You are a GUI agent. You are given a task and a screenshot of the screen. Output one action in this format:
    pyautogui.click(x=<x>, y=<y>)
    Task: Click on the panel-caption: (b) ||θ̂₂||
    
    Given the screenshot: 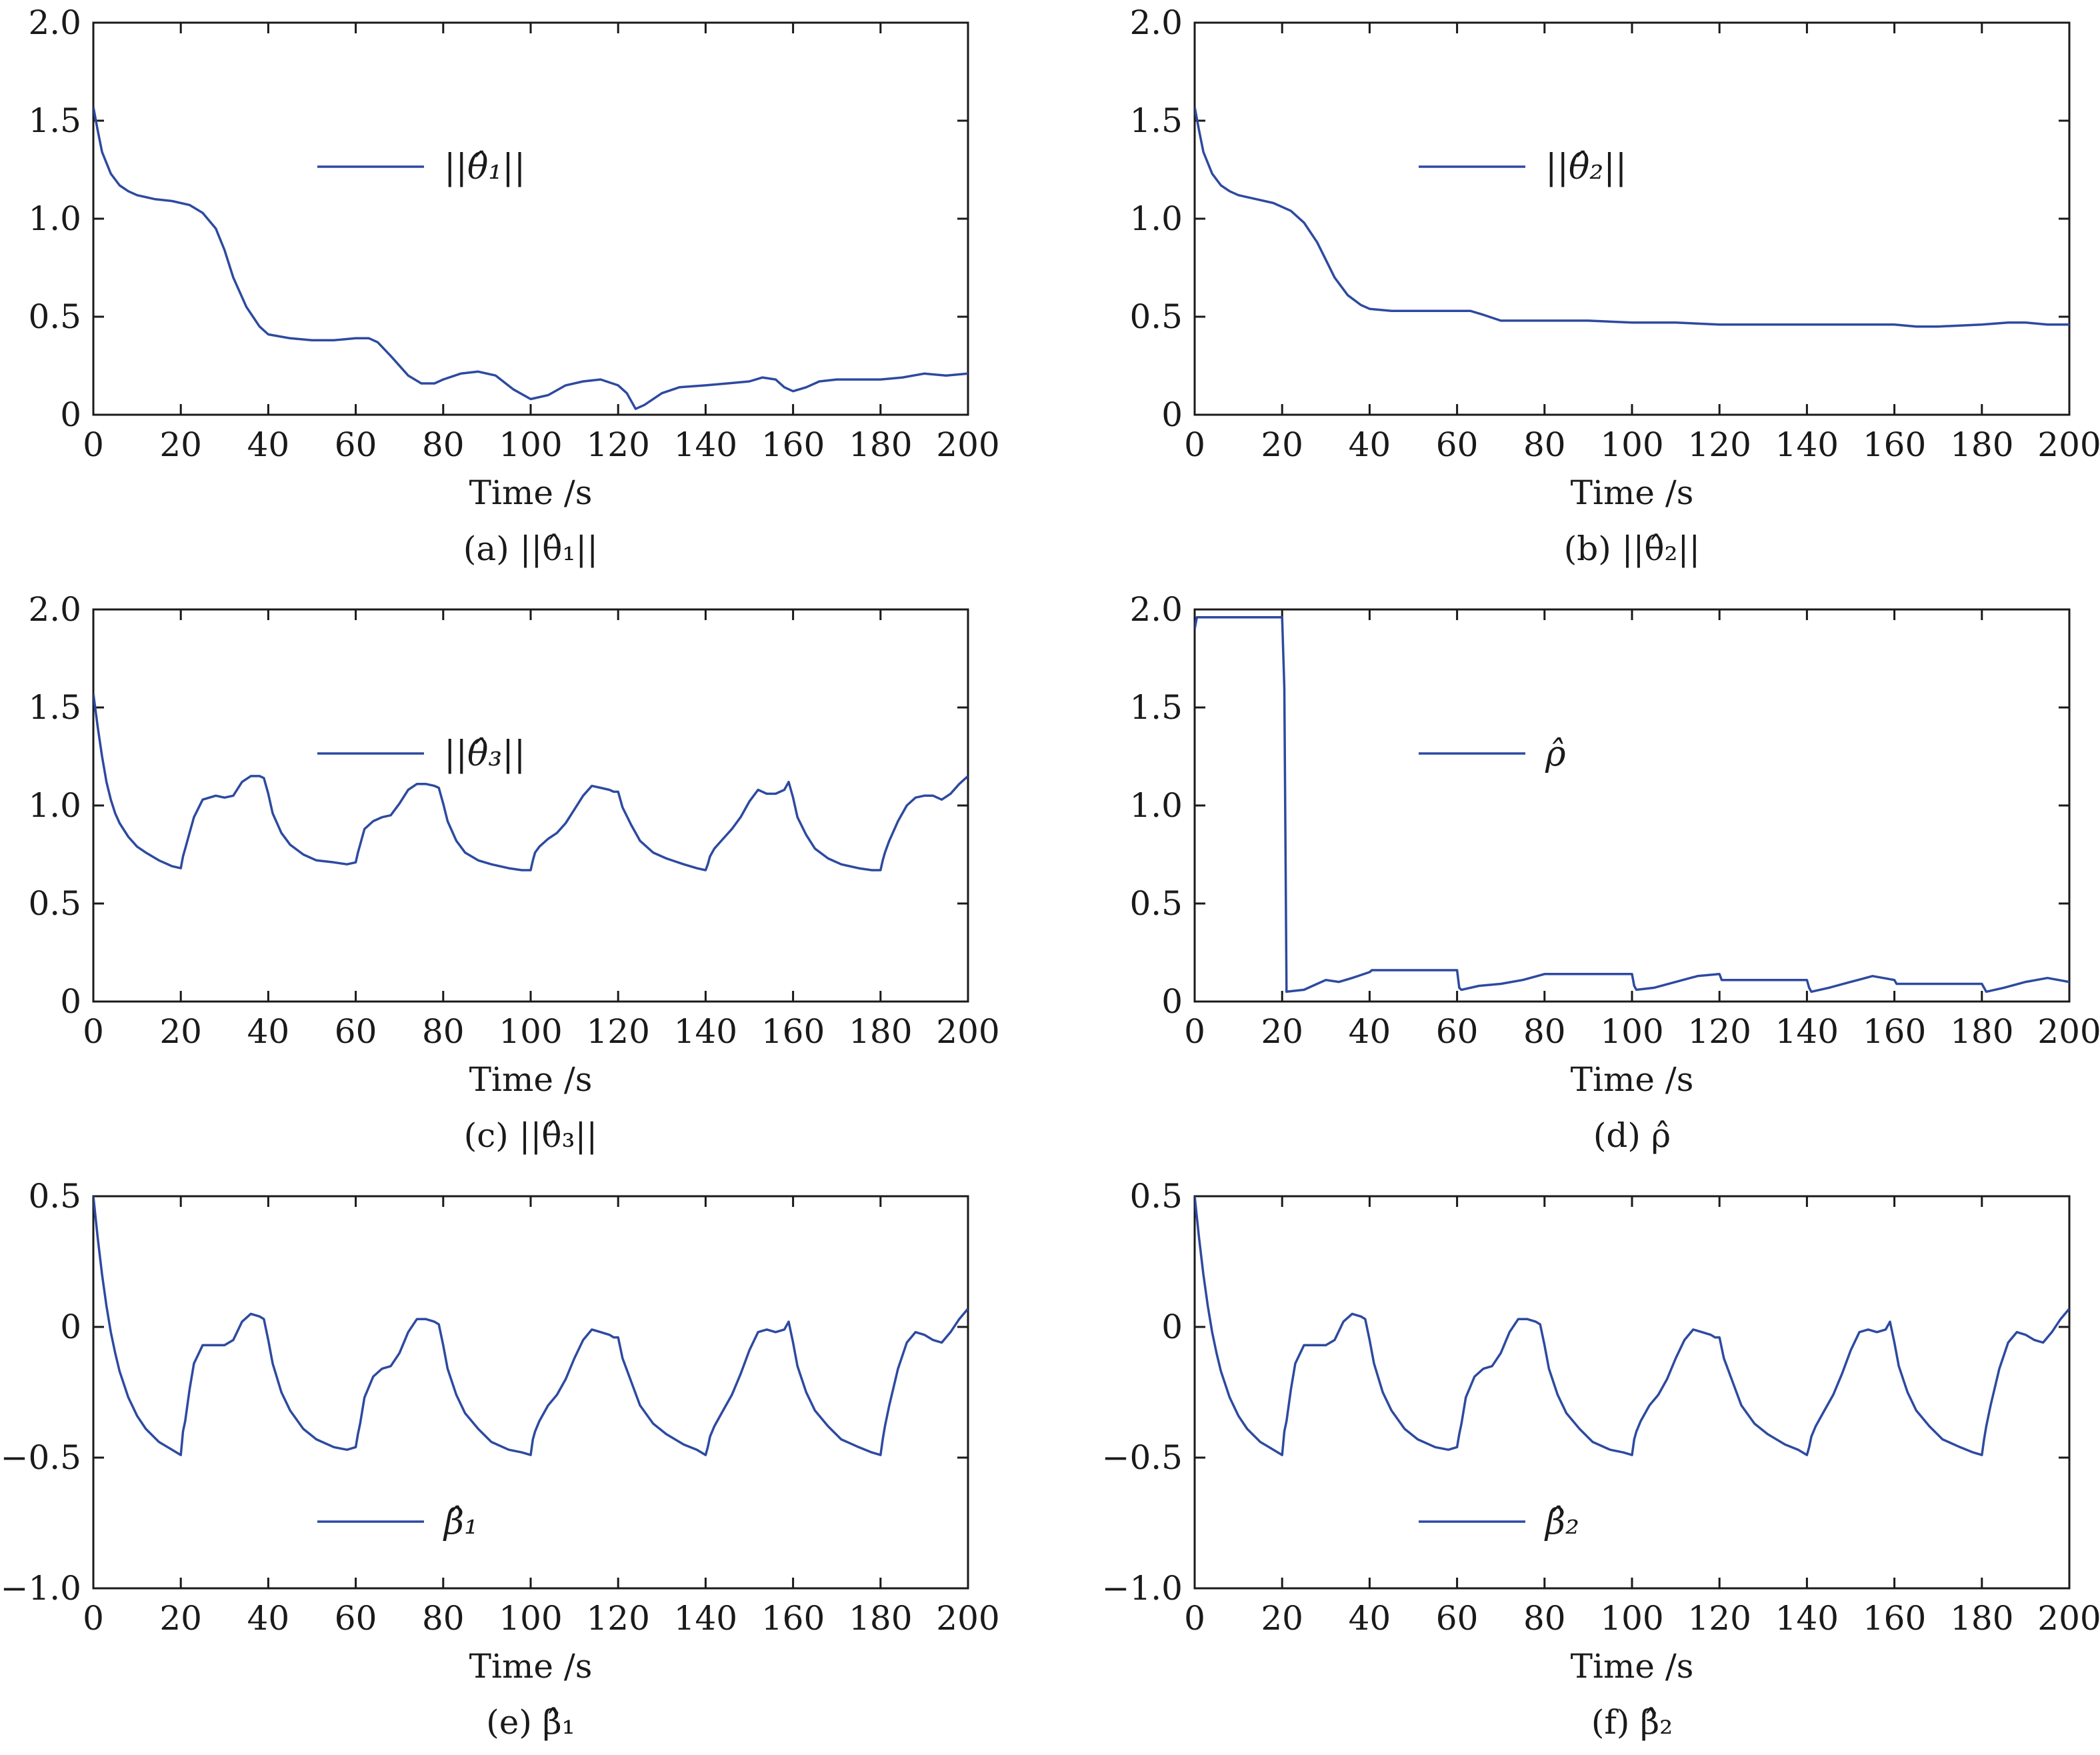 What is the action you would take?
    pyautogui.click(x=1632, y=548)
    